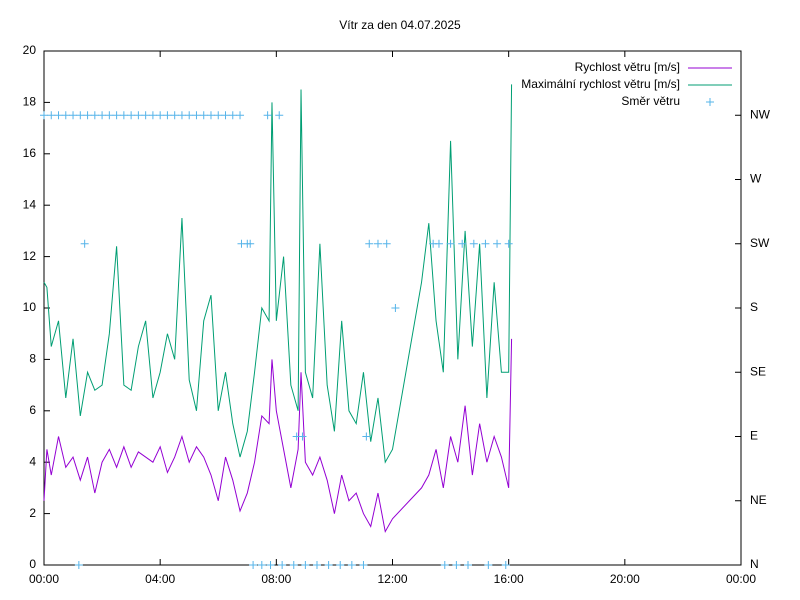 The height and width of the screenshot is (600, 800). Describe the element at coordinates (760, 114) in the screenshot. I see `y2-tick-label: NW` at that location.